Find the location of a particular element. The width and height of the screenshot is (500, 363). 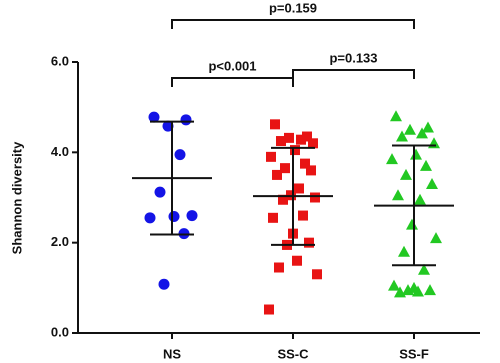

x-tick-label: SS-F is located at coordinates (414, 353).